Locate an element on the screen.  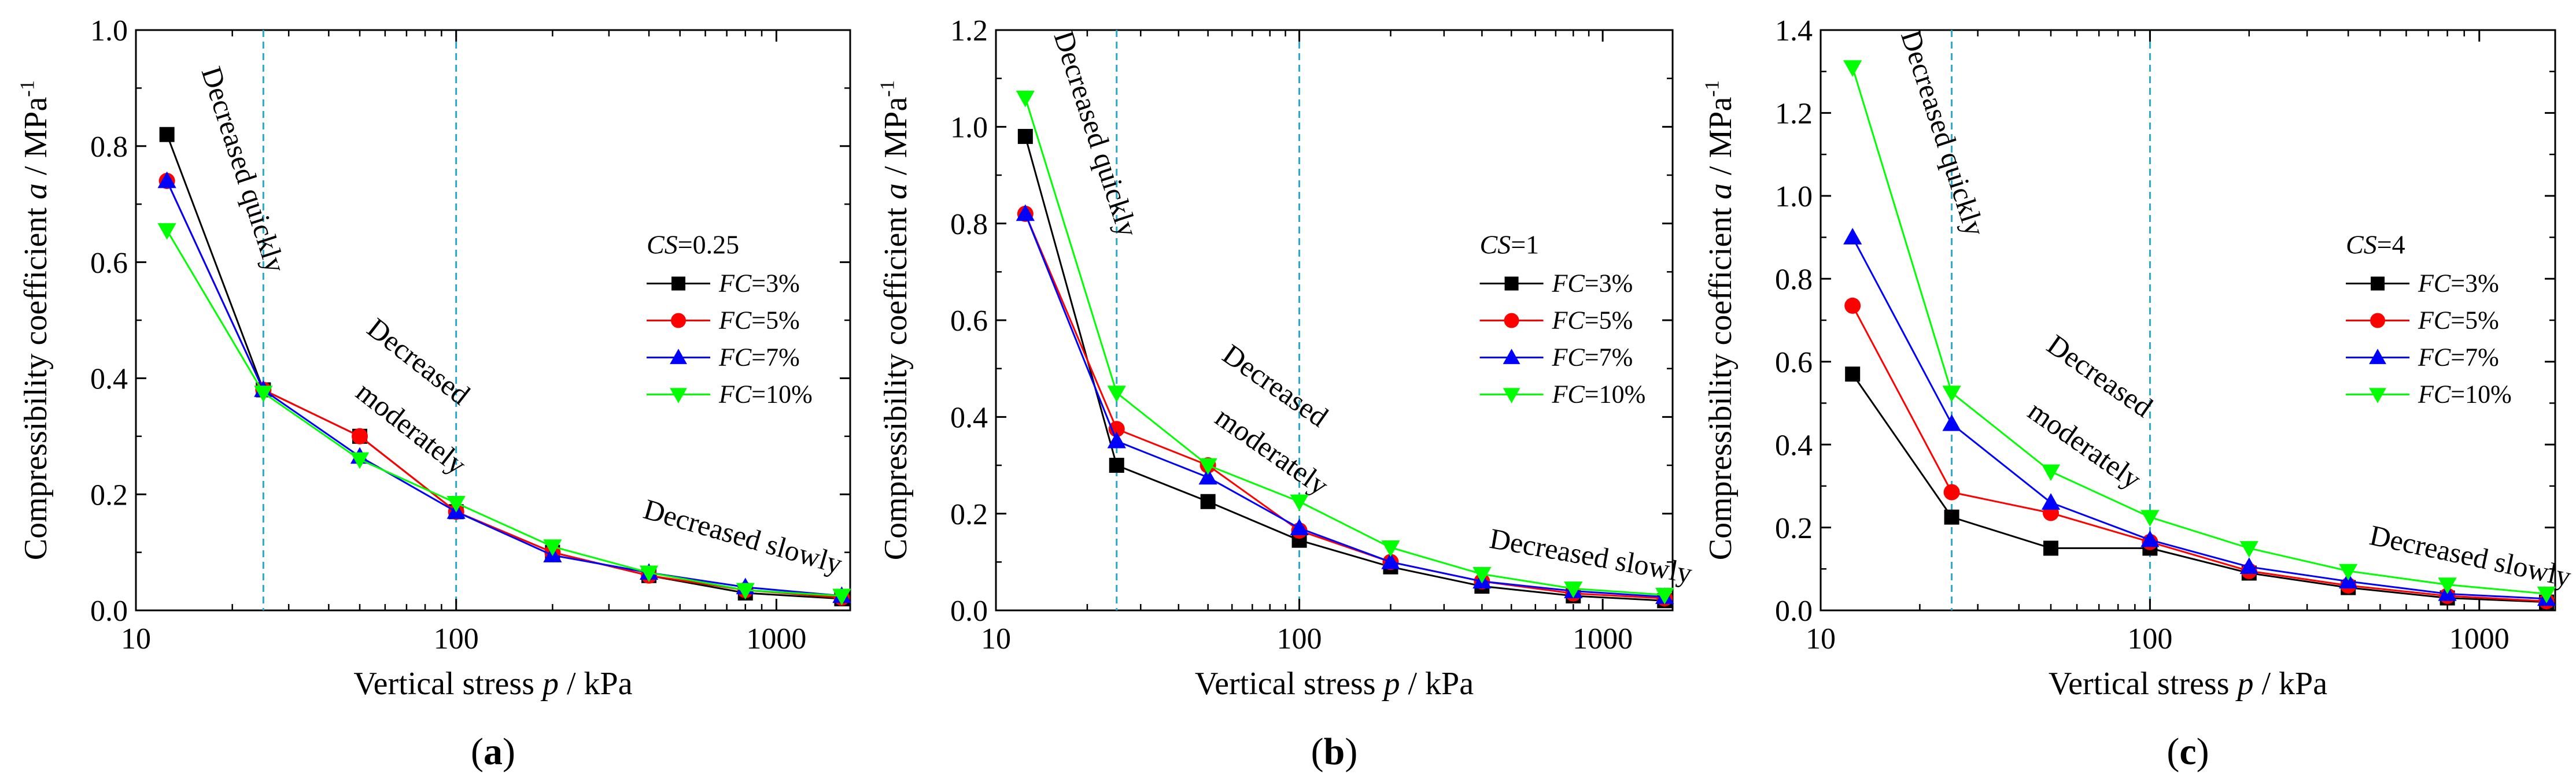
legend-title: CS=4 is located at coordinates (2375, 245).